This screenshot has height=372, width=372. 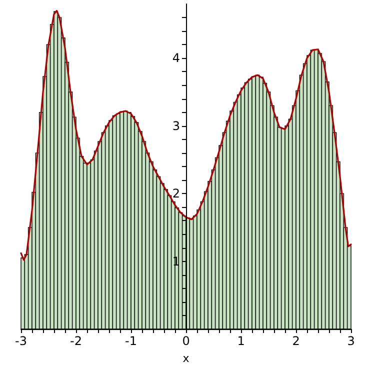 What do you see at coordinates (131, 341) in the screenshot?
I see `x-tick-label: -1` at bounding box center [131, 341].